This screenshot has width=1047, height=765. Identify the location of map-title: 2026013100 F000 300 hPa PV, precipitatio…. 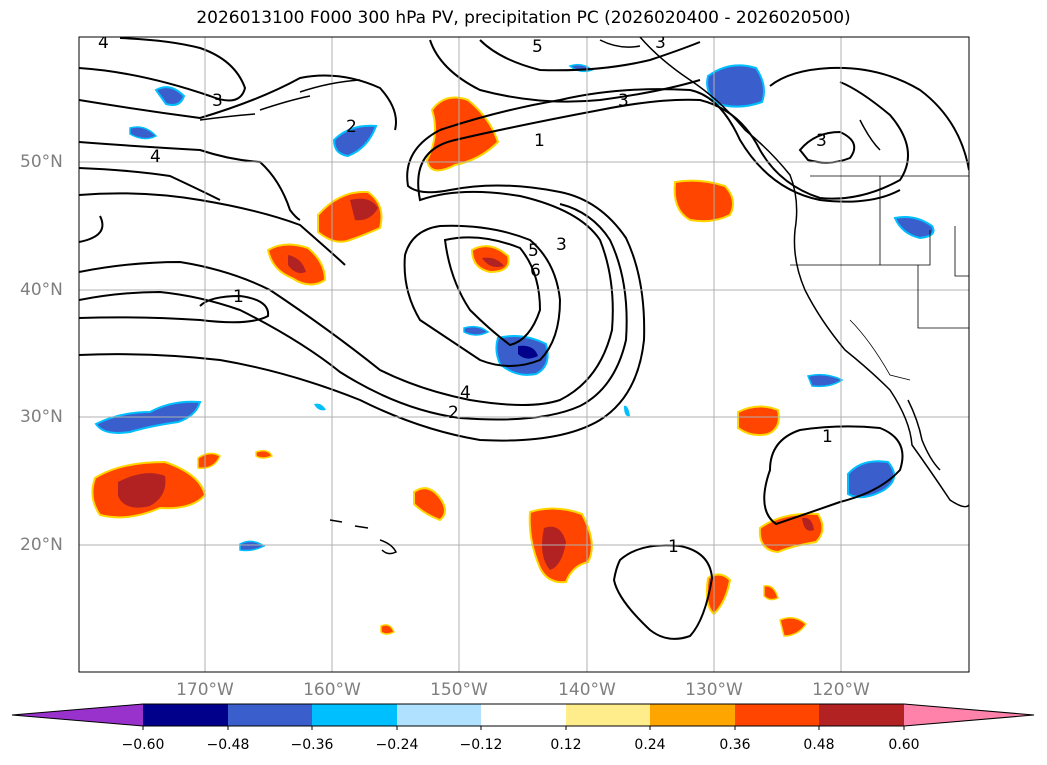
(523, 18).